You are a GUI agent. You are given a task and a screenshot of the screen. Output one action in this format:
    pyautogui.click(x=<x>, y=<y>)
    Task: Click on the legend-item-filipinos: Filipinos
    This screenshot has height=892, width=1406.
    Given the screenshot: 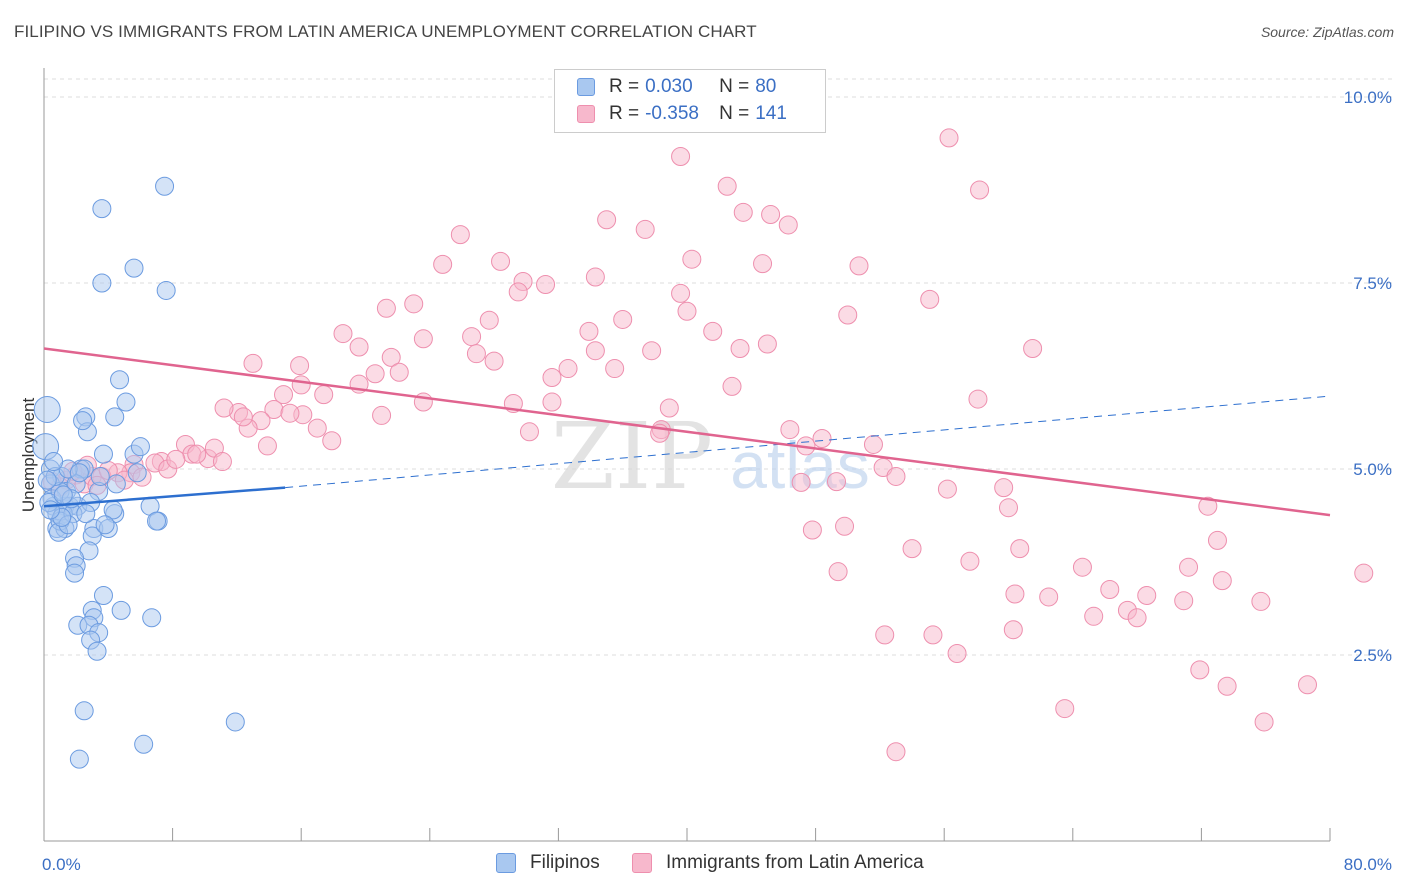 What is the action you would take?
    pyautogui.click(x=548, y=863)
    